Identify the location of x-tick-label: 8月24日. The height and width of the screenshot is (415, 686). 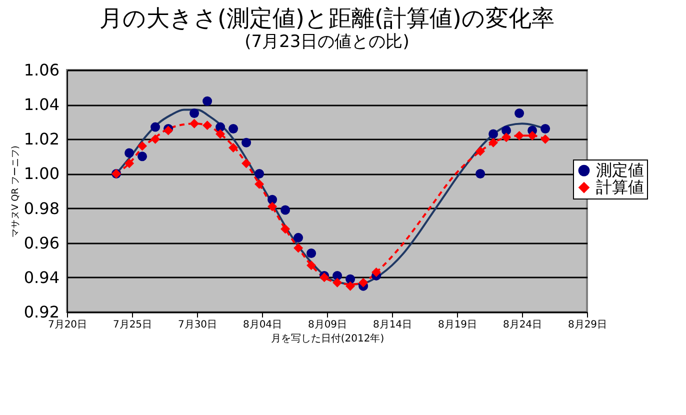
(522, 325).